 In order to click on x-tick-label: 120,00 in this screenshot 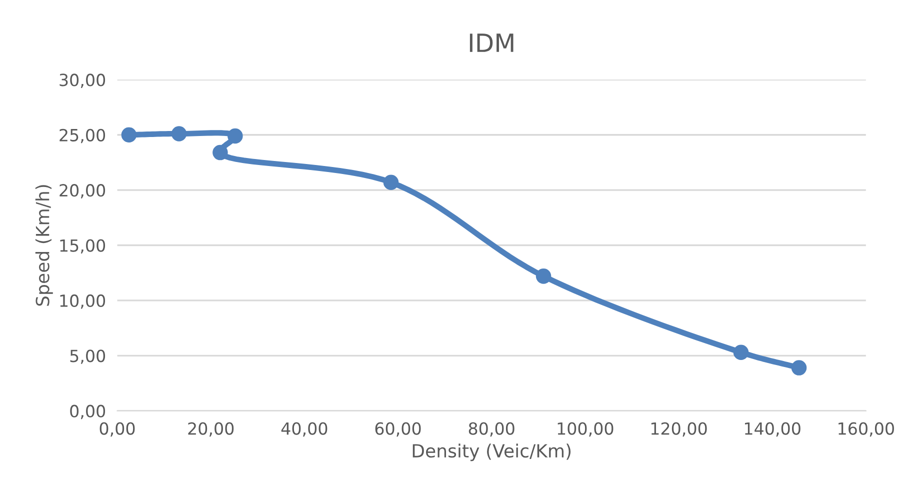, I will do `click(679, 429)`.